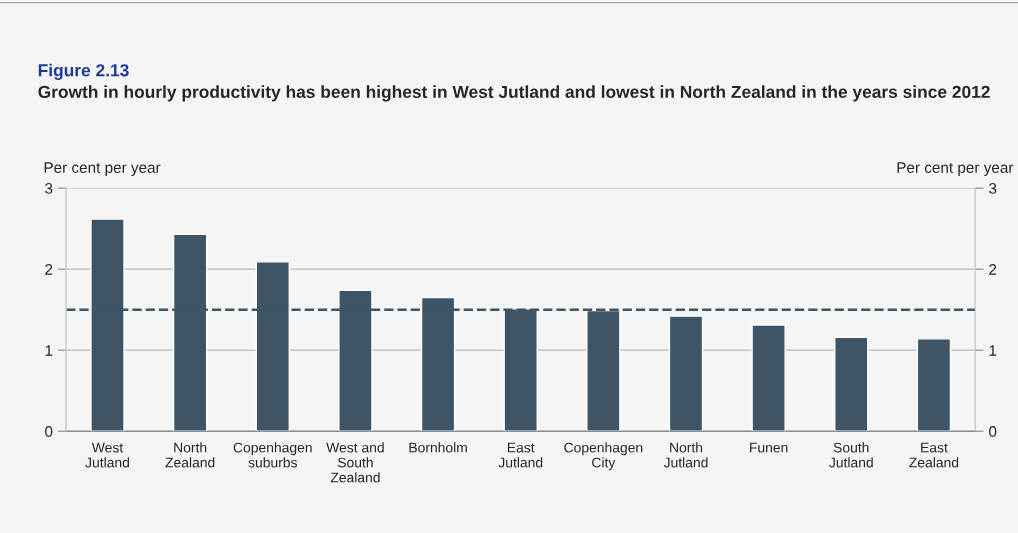 The image size is (1018, 533). What do you see at coordinates (993, 350) in the screenshot?
I see `y2-tick-label: 1` at bounding box center [993, 350].